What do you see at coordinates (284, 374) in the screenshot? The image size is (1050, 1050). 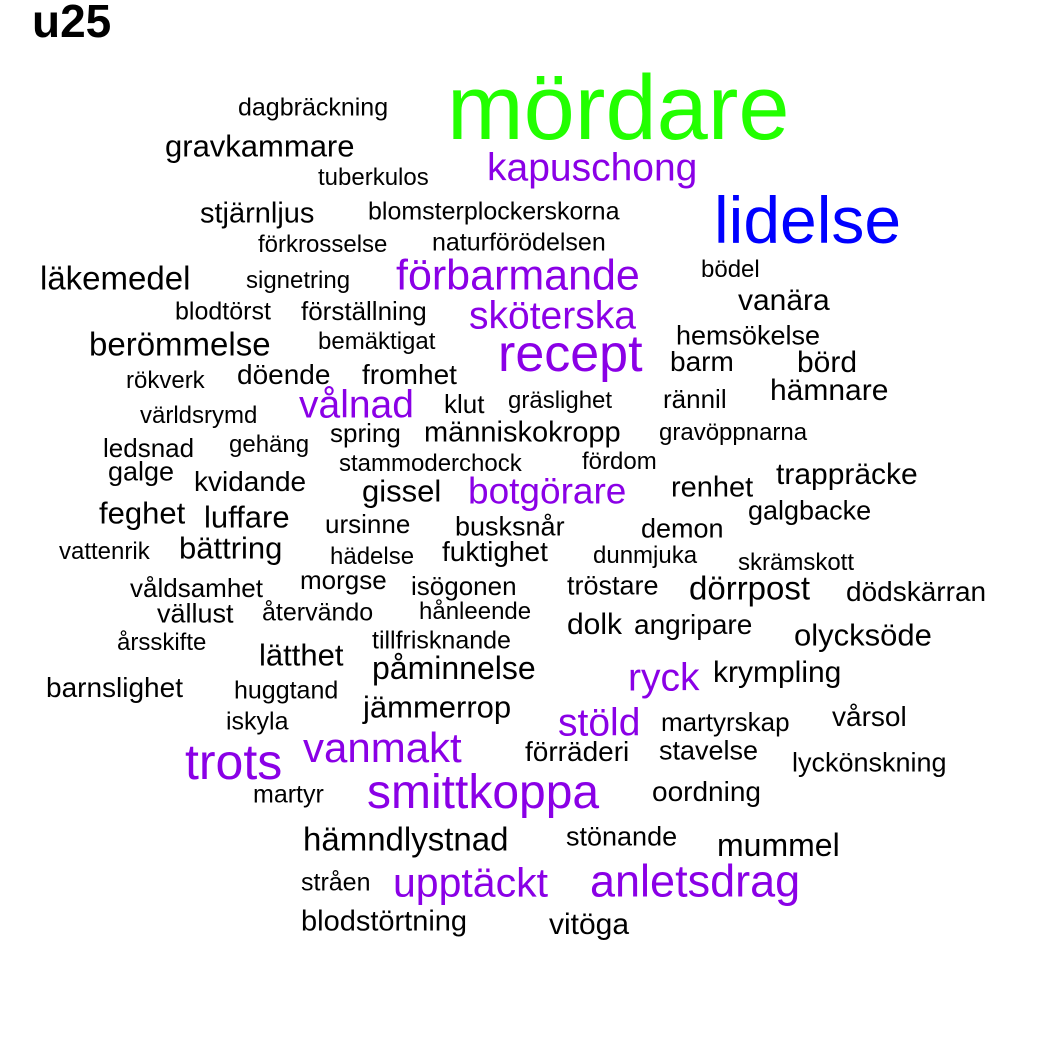 I see `word-doende: döende` at bounding box center [284, 374].